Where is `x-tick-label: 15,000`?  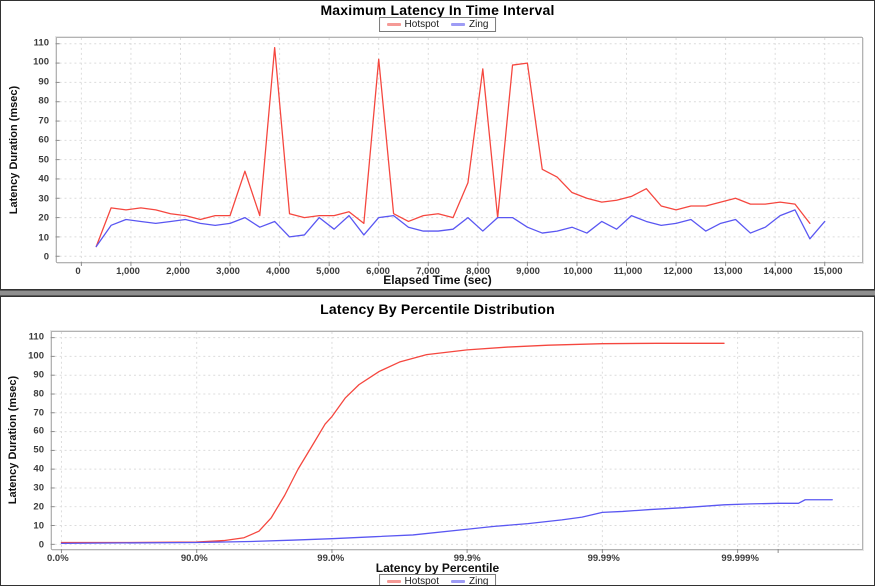 x-tick-label: 15,000 is located at coordinates (828, 271).